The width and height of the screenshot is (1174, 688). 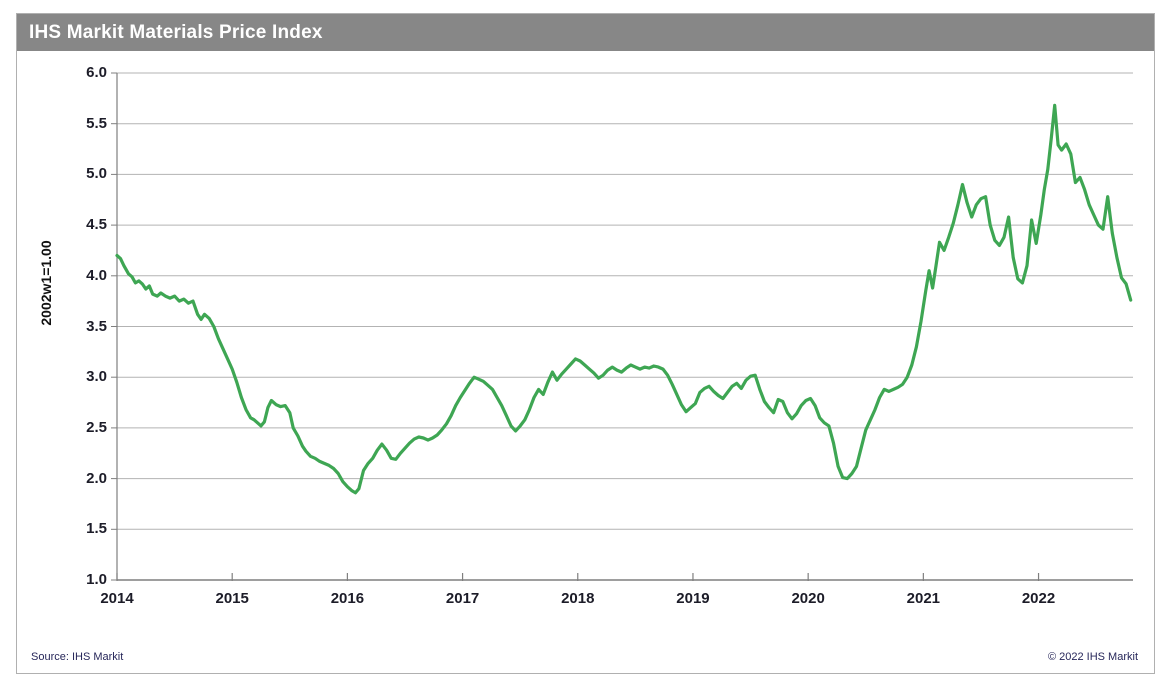 What do you see at coordinates (462, 598) in the screenshot?
I see `x-tick-label: 2017` at bounding box center [462, 598].